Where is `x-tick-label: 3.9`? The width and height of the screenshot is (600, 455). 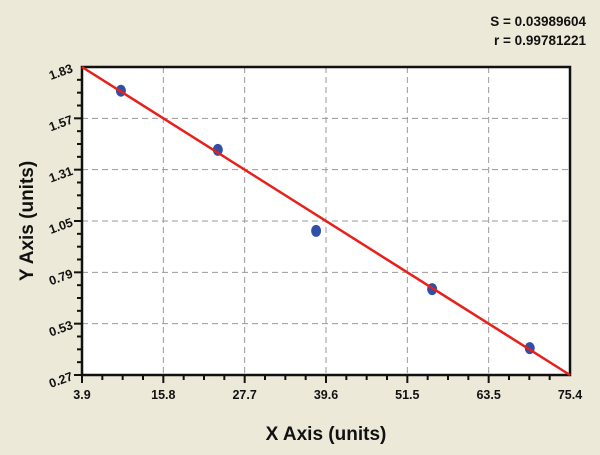
x-tick-label: 3.9 is located at coordinates (81, 395).